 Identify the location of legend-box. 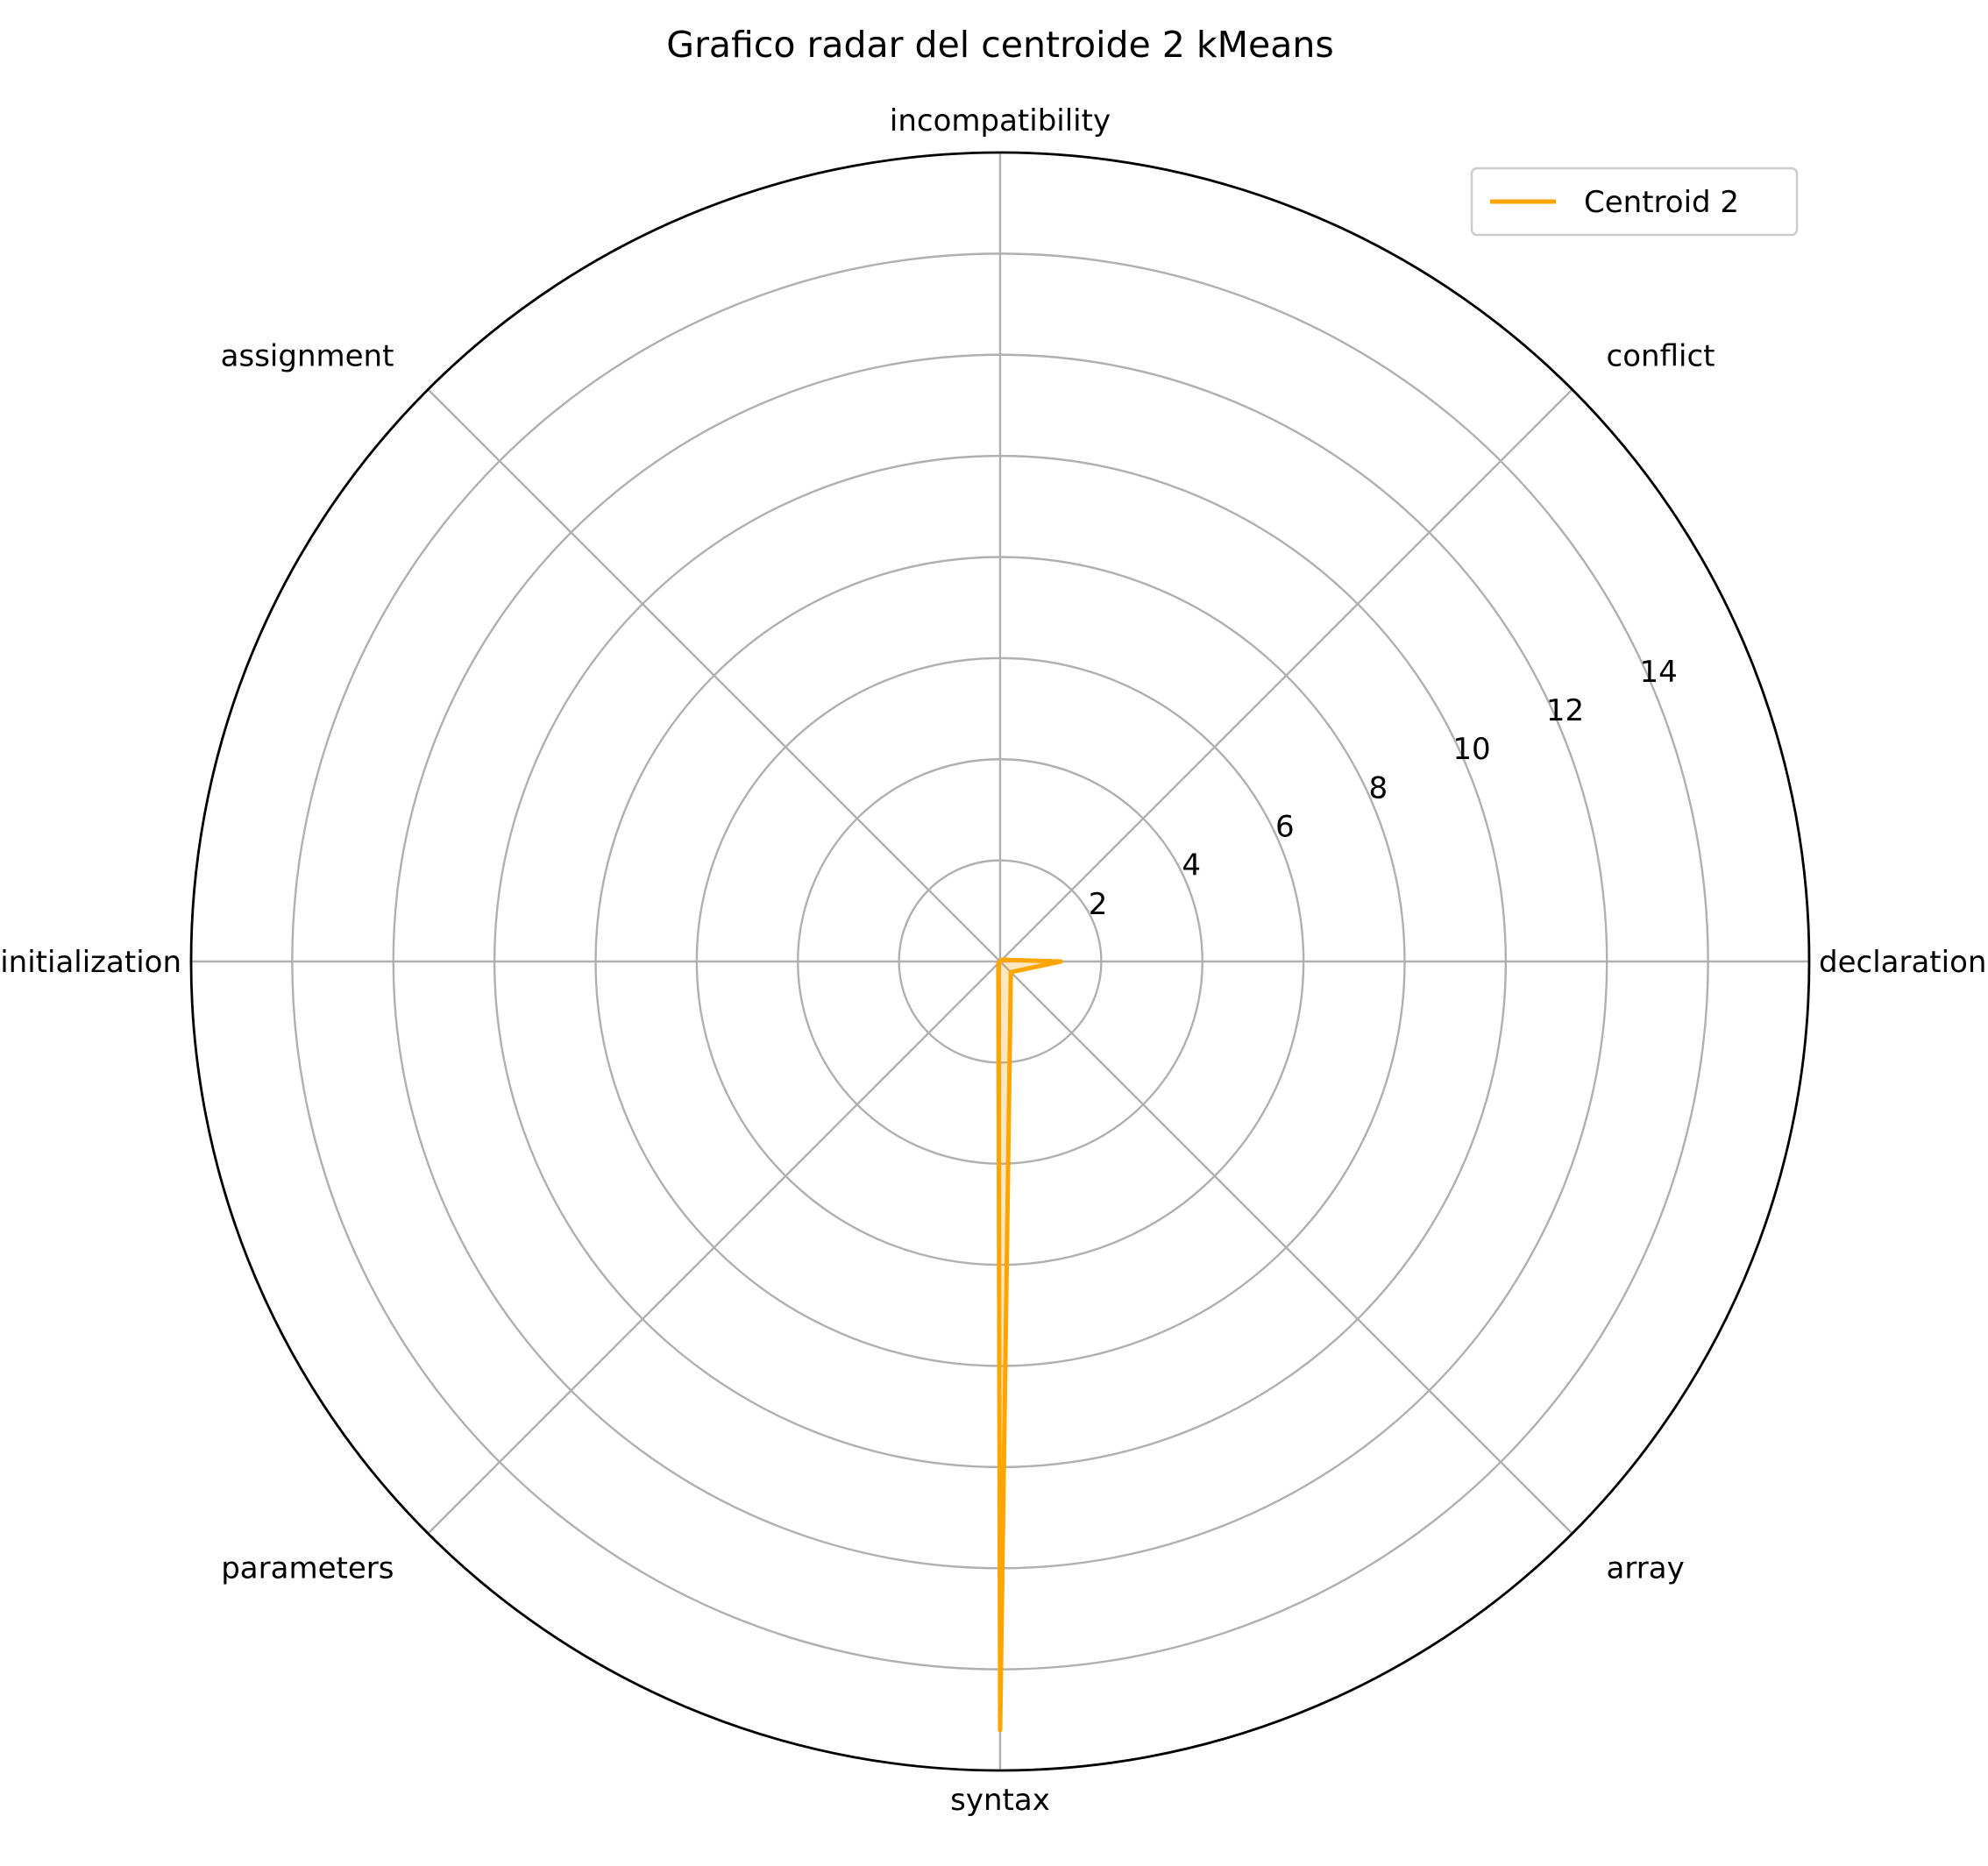
(1634, 202).